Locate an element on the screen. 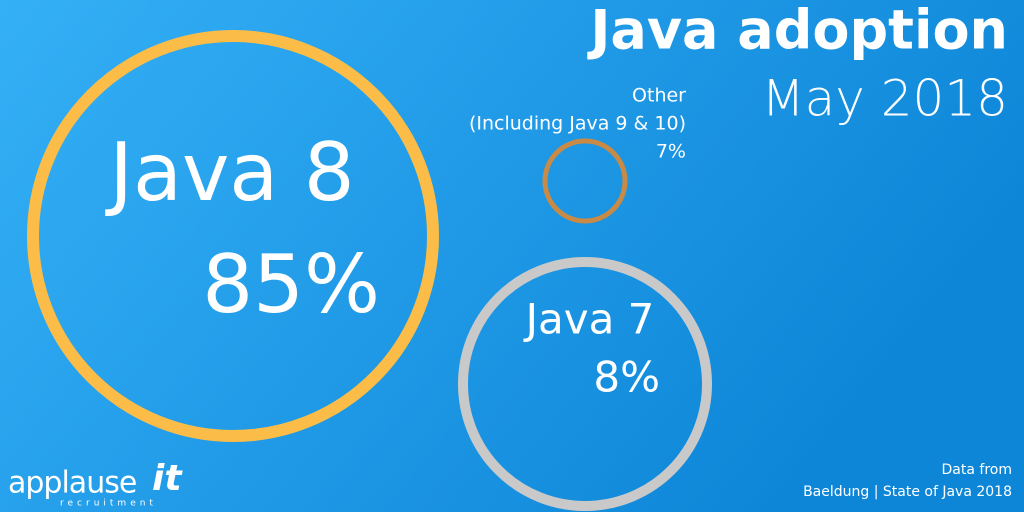  value-label: 85% is located at coordinates (291, 284).